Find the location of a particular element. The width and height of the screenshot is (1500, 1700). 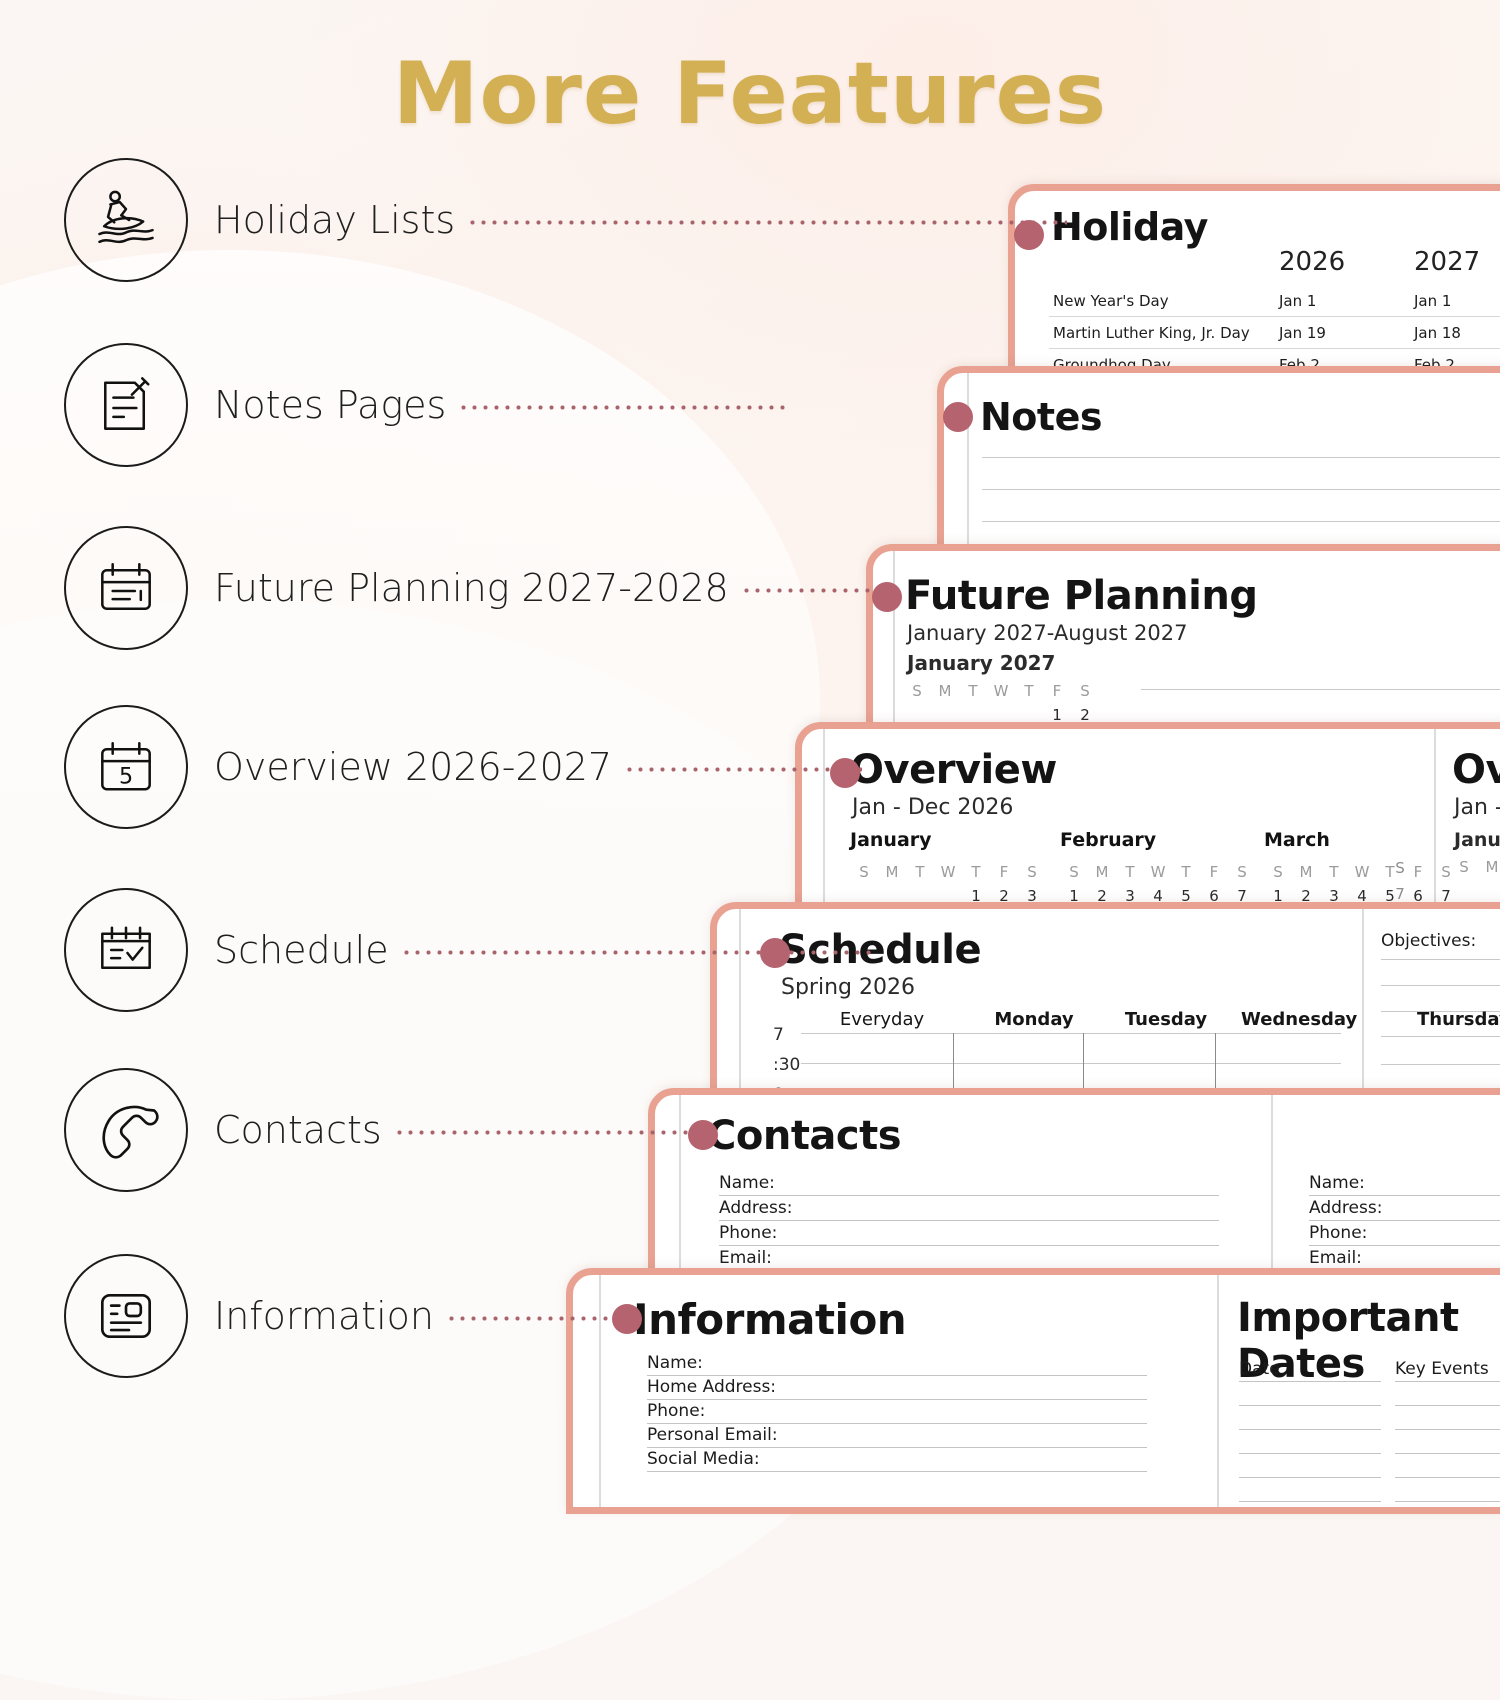

feature-label: Schedule is located at coordinates (301, 950).